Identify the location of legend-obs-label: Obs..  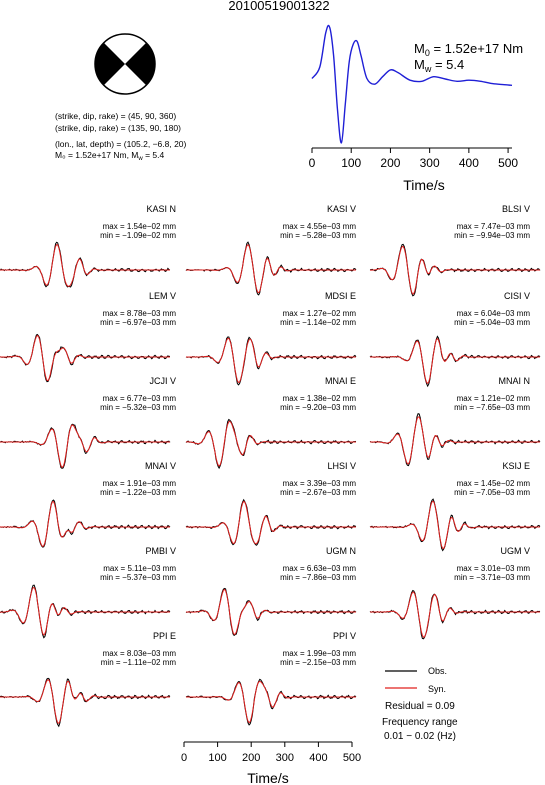
(437, 671).